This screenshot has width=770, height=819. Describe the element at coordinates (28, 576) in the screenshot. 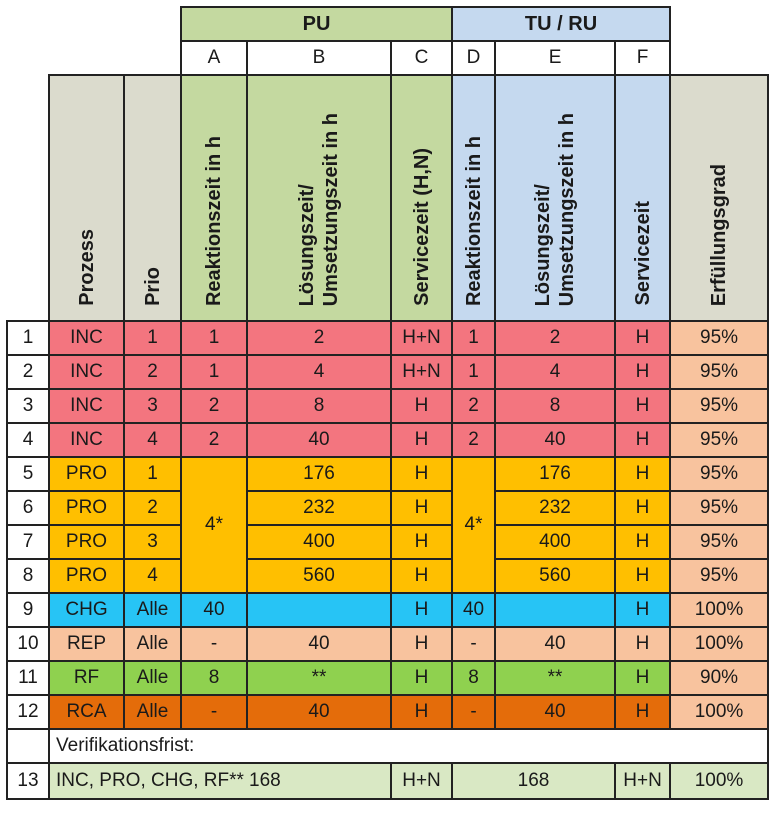

I see `row-number: 8` at that location.